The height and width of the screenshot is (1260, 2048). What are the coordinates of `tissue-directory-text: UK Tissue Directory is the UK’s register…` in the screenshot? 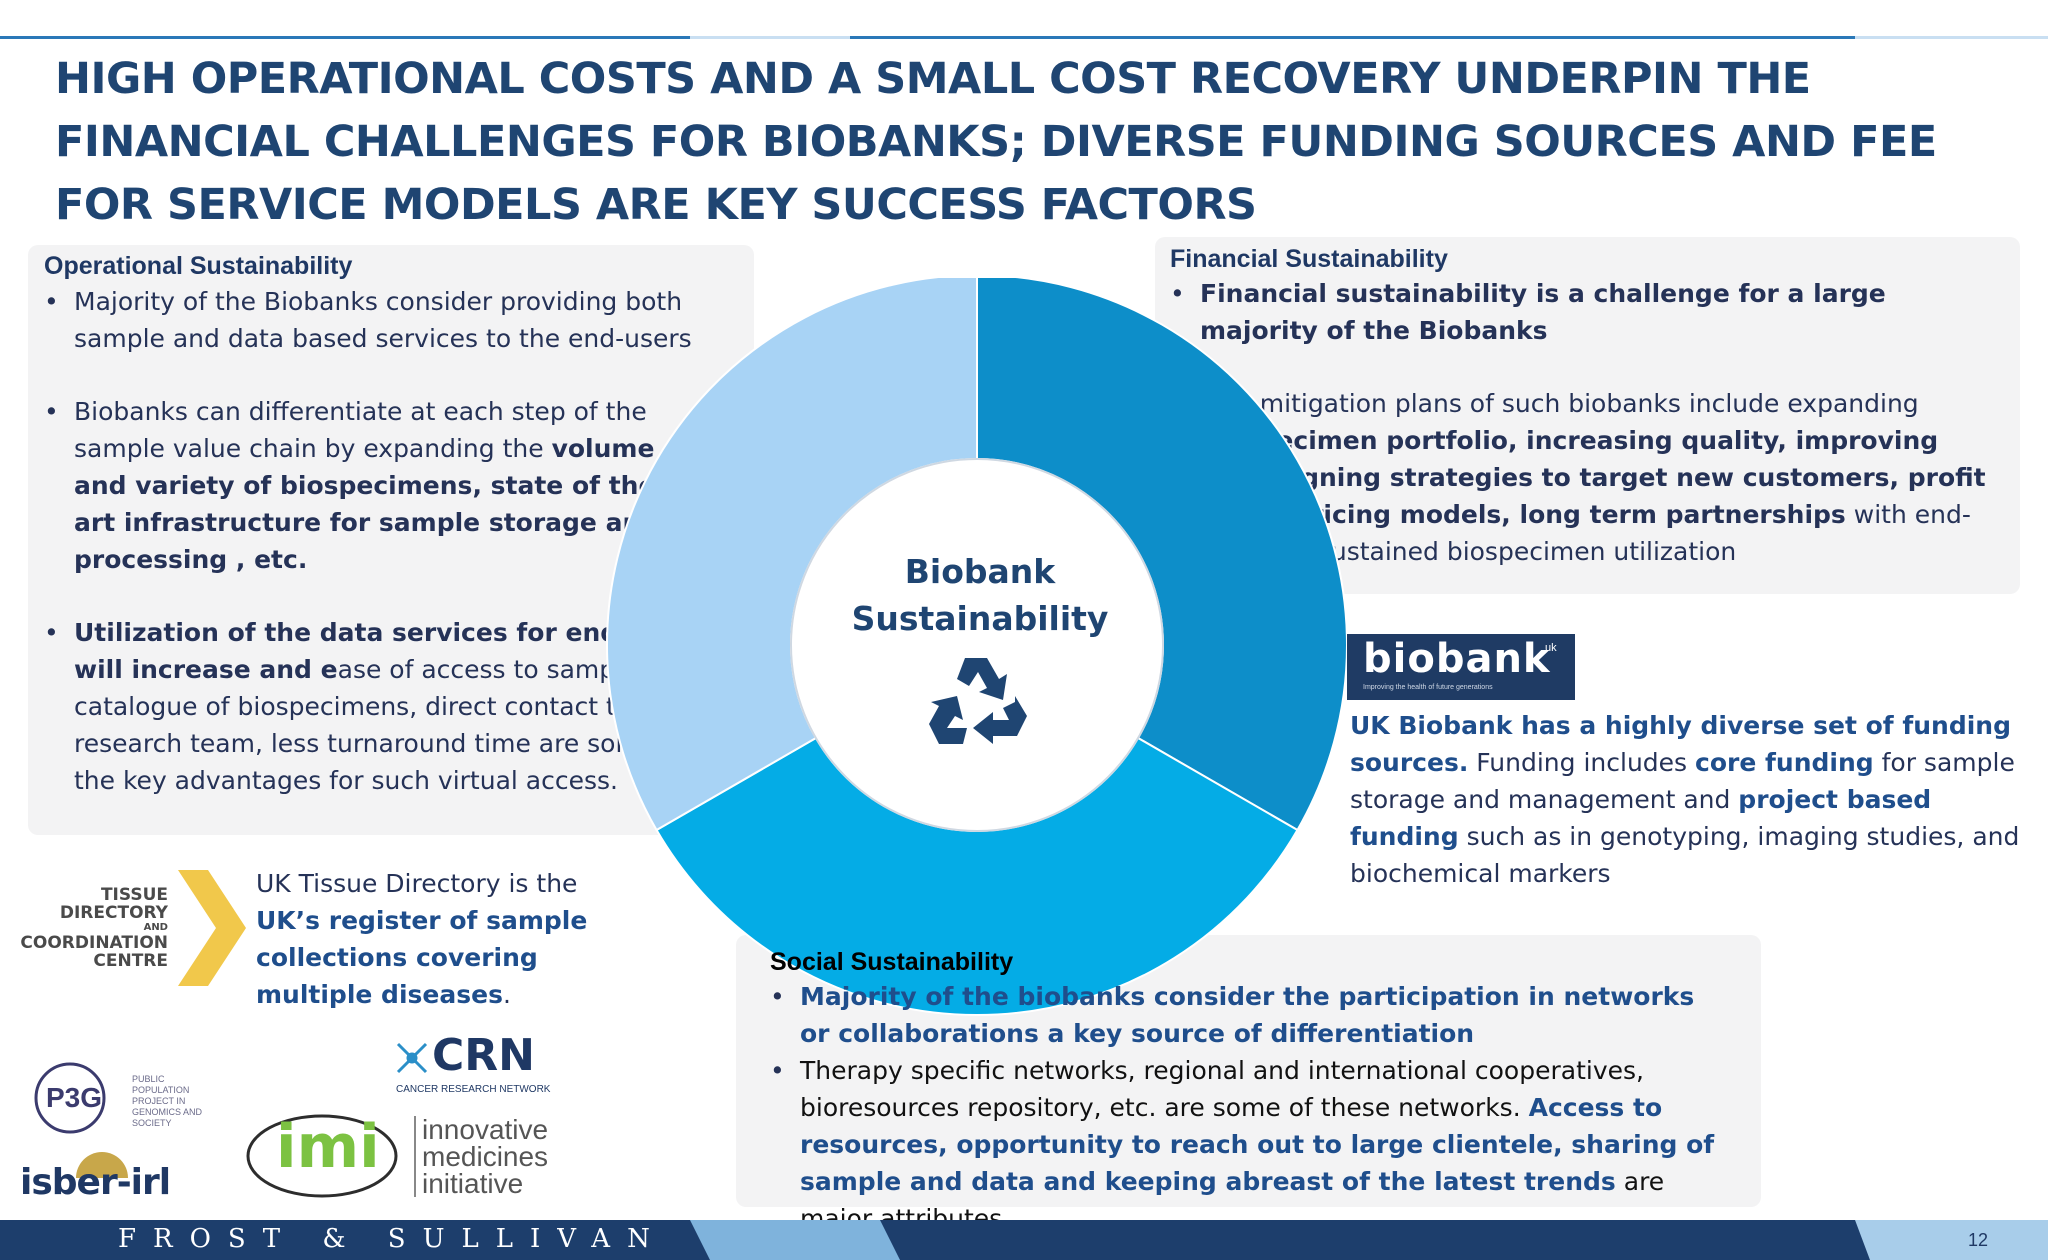 It's located at (422, 939).